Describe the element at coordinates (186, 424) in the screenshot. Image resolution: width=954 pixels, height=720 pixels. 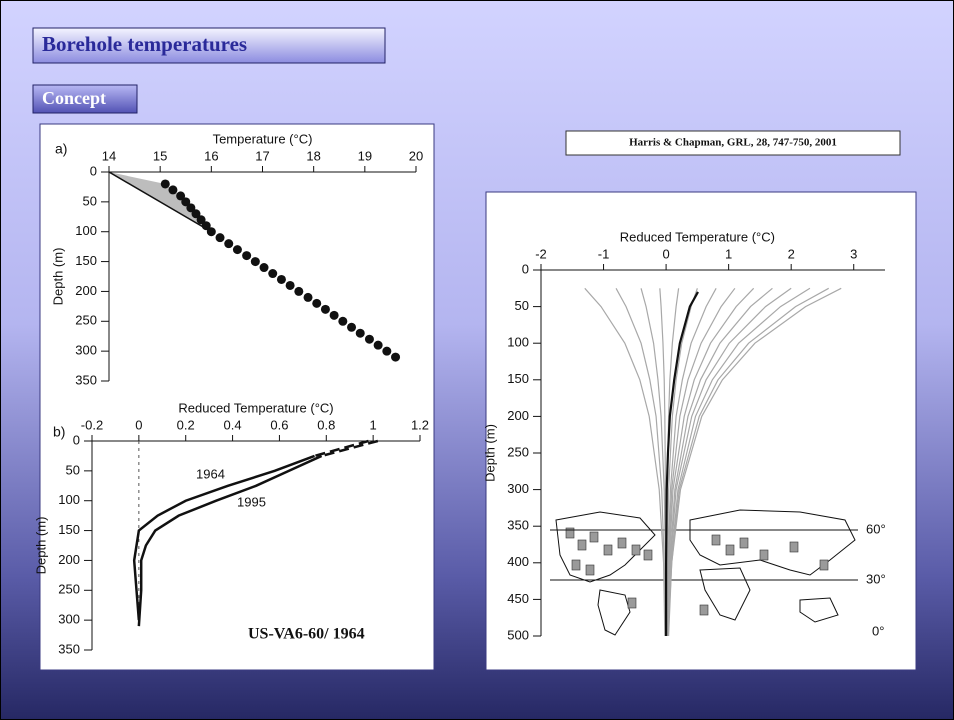
I see `x-tick-label: 0.2` at that location.